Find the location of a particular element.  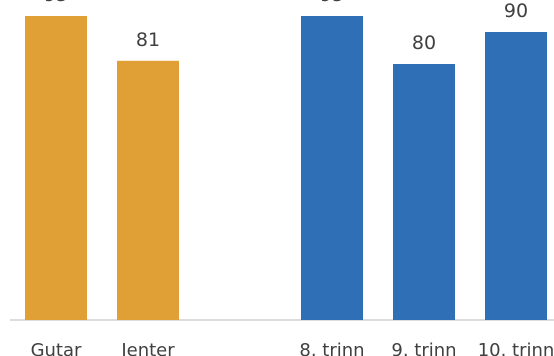

category-labels: Gutar Jenter 8. trinn 9. trinn 10. trinn is located at coordinates (292, 348).